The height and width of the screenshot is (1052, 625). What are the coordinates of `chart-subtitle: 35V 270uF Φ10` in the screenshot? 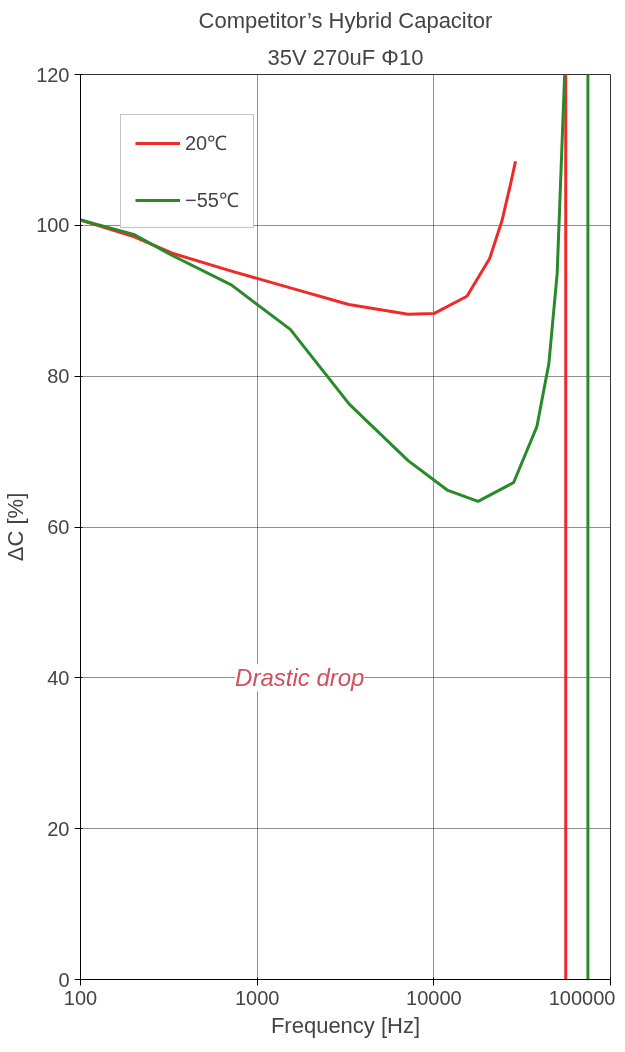 It's located at (345, 57).